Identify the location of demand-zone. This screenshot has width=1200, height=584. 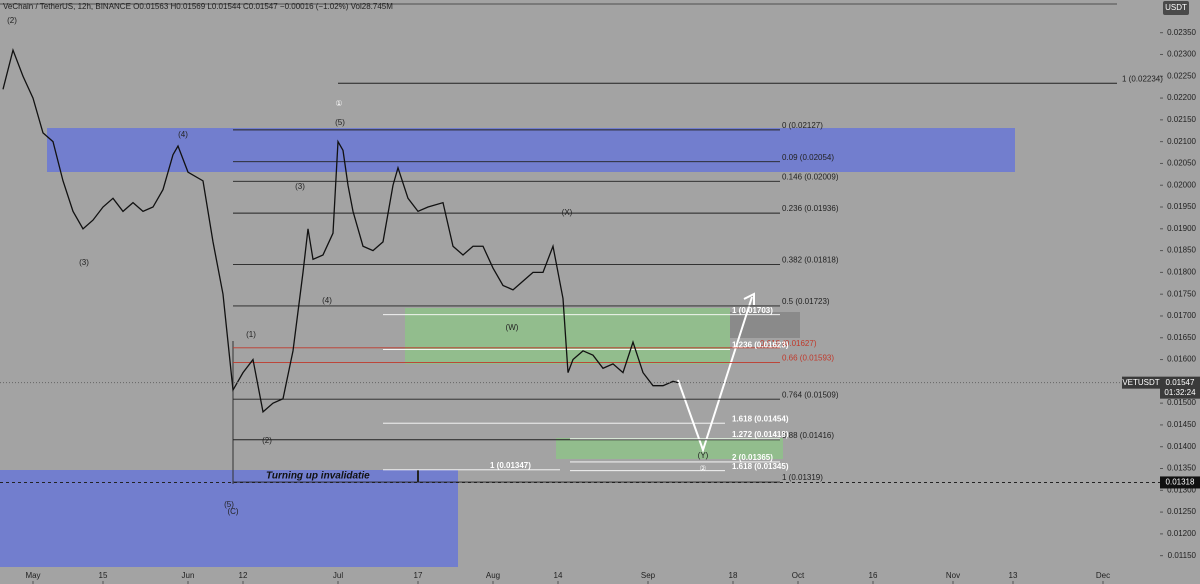
(229, 518).